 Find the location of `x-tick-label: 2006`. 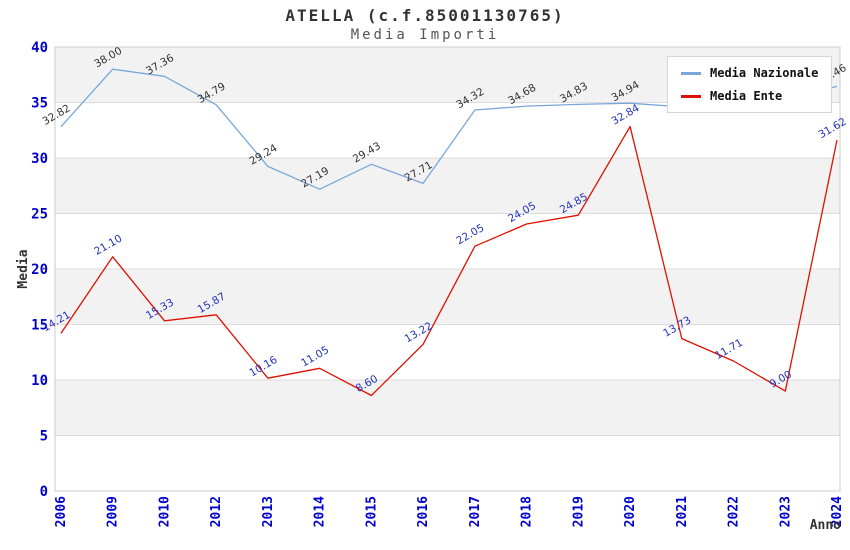

x-tick-label: 2006 is located at coordinates (61, 511).